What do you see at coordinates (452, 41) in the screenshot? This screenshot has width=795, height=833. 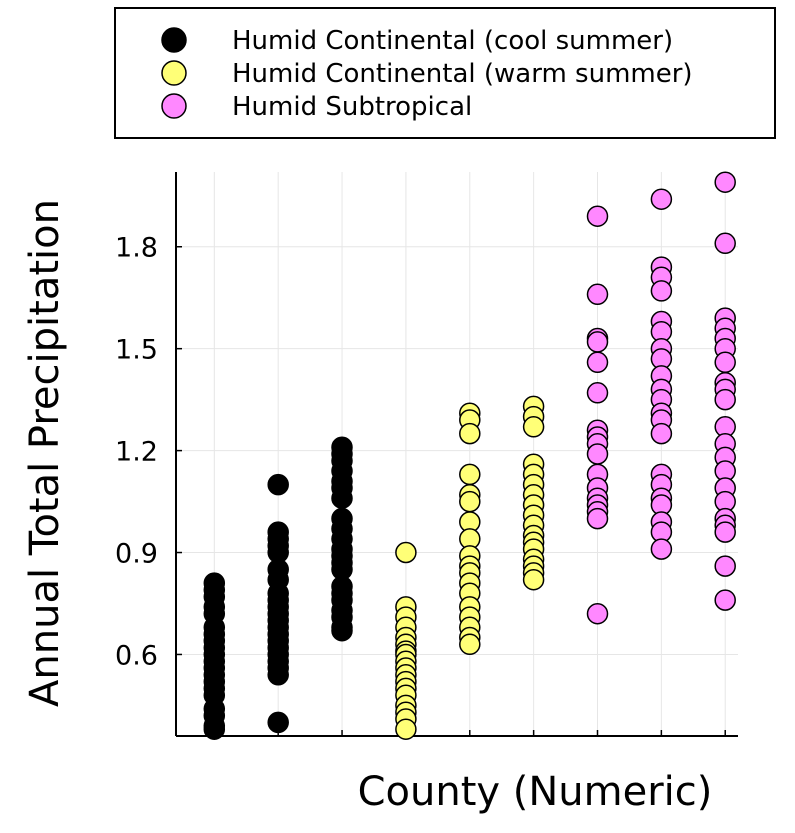 I see `legend-label: Humid Continental (cool summer)` at bounding box center [452, 41].